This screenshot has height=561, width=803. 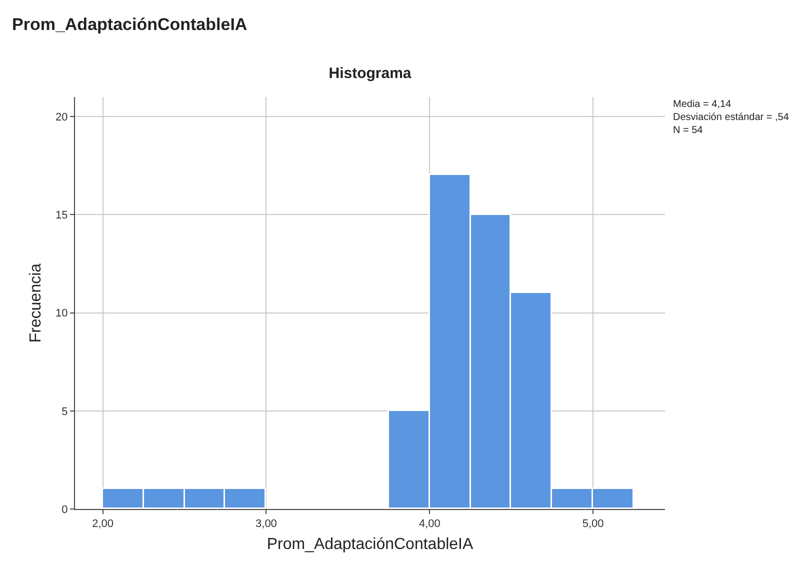 What do you see at coordinates (688, 130) in the screenshot?
I see `text: N = 54` at bounding box center [688, 130].